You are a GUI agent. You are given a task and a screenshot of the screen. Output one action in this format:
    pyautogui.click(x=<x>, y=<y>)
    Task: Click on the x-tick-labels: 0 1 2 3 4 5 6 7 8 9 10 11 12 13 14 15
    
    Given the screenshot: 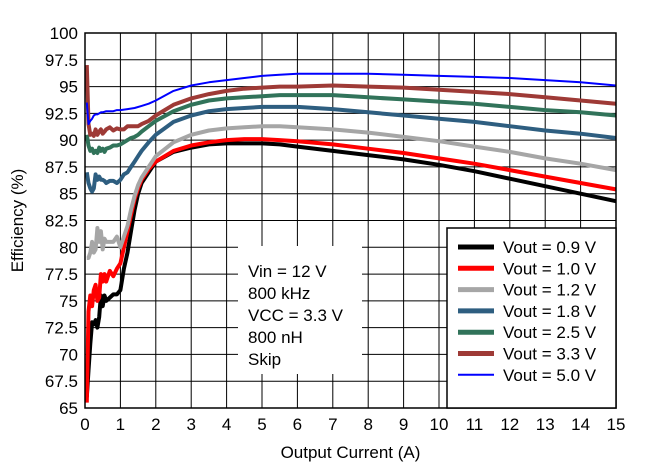 What is the action you would take?
    pyautogui.click(x=352, y=424)
    